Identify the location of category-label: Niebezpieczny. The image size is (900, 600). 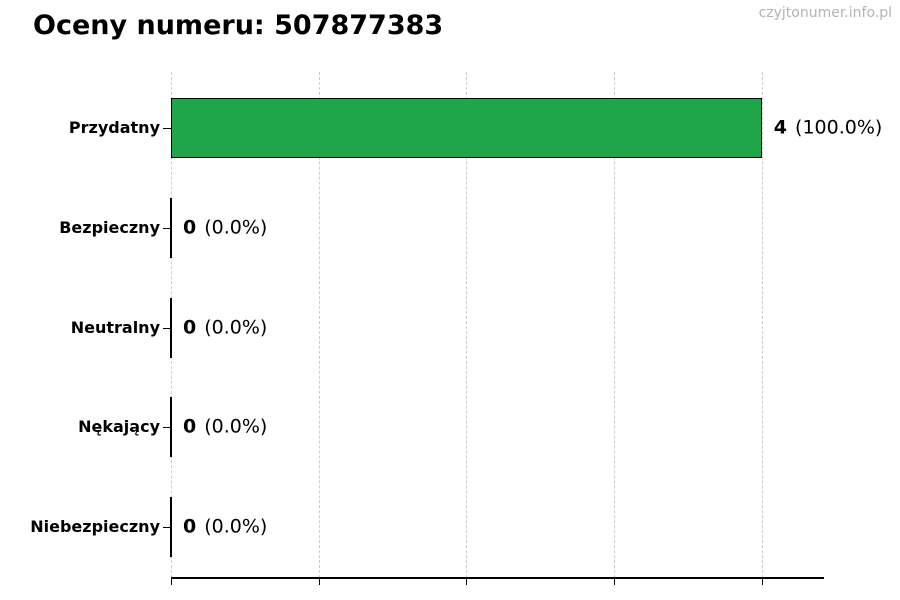
(95, 527).